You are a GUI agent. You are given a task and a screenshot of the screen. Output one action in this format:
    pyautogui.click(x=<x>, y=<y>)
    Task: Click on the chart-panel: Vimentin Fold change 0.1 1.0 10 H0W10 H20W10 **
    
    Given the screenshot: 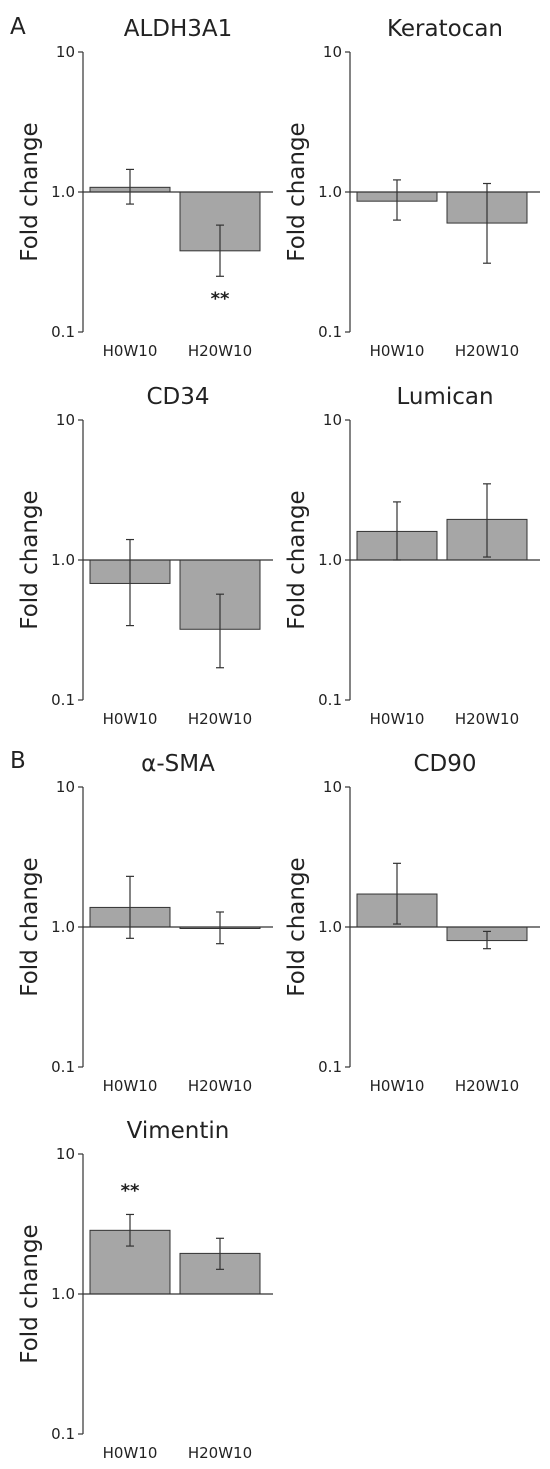 What is the action you would take?
    pyautogui.click(x=145, y=1290)
    